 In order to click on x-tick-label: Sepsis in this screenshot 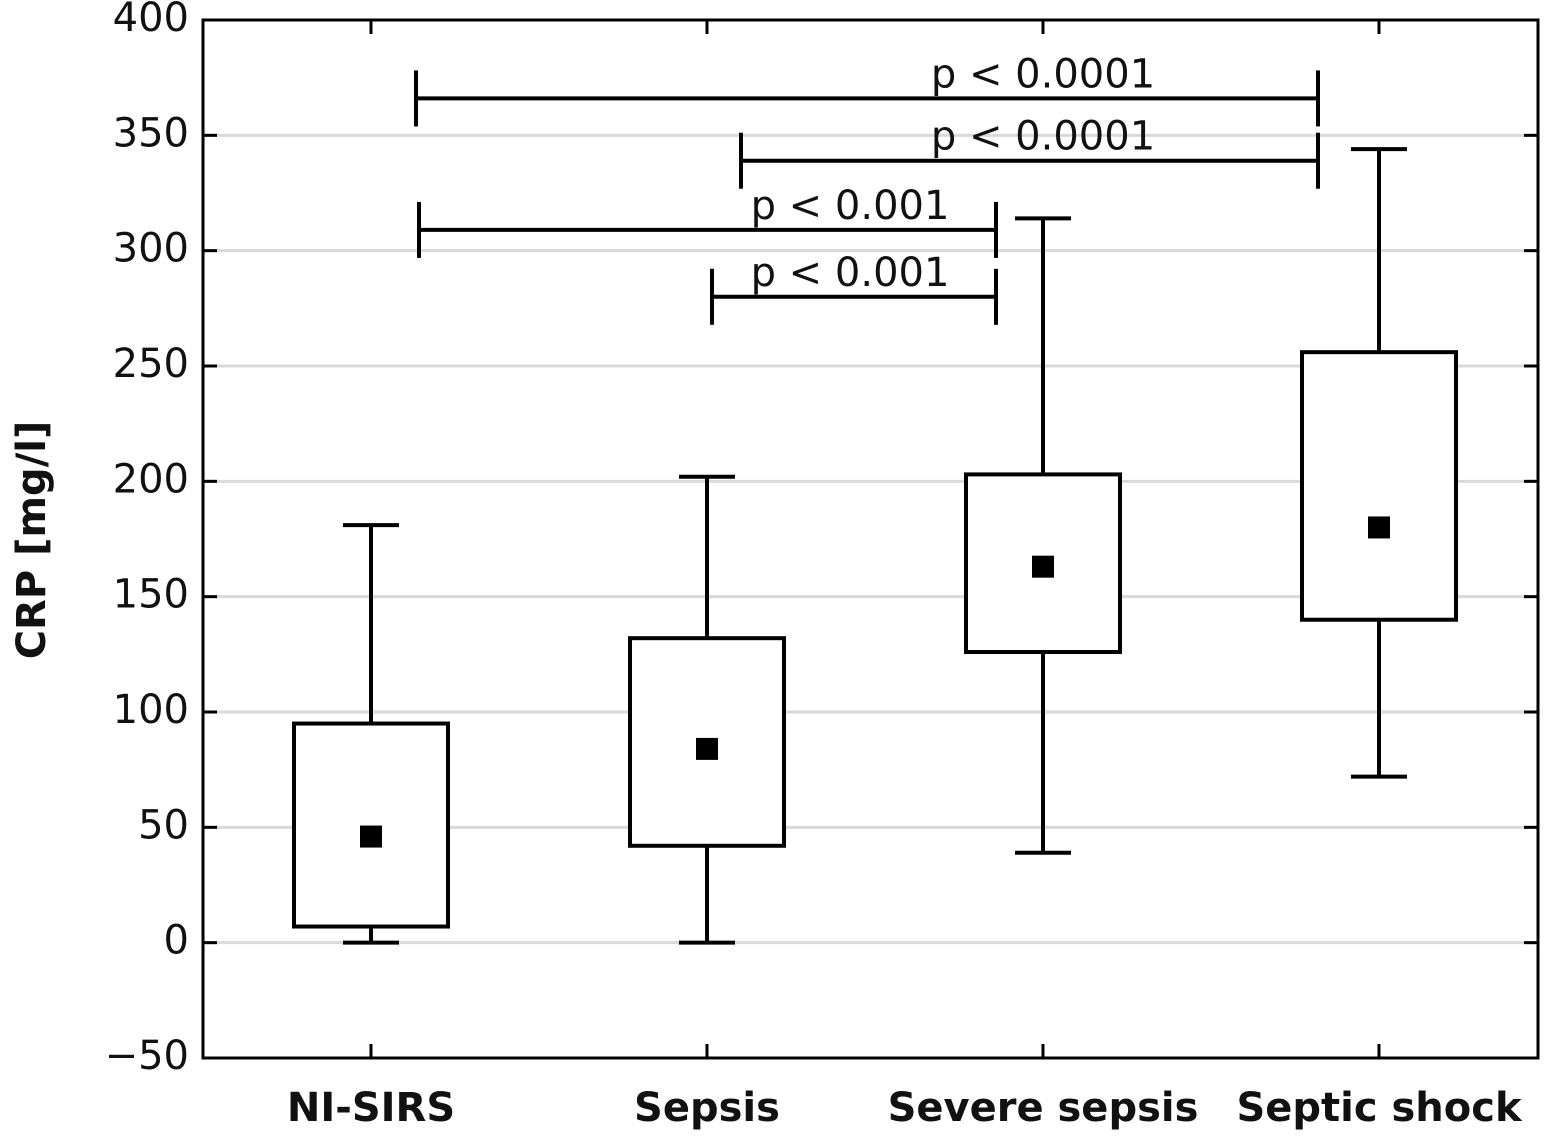, I will do `click(707, 1108)`.